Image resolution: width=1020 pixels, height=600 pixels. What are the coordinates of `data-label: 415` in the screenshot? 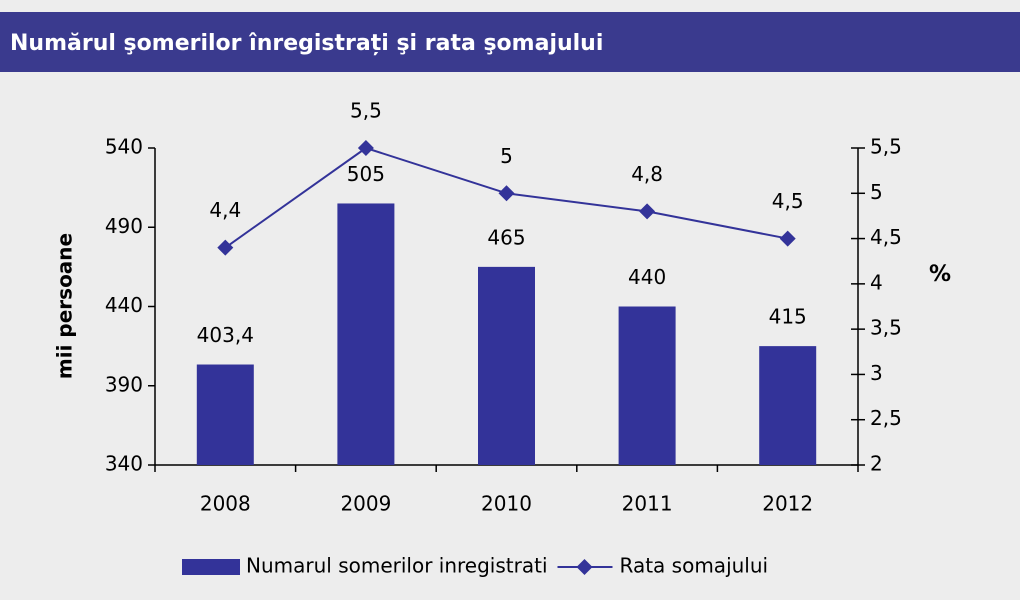 It's located at (788, 317).